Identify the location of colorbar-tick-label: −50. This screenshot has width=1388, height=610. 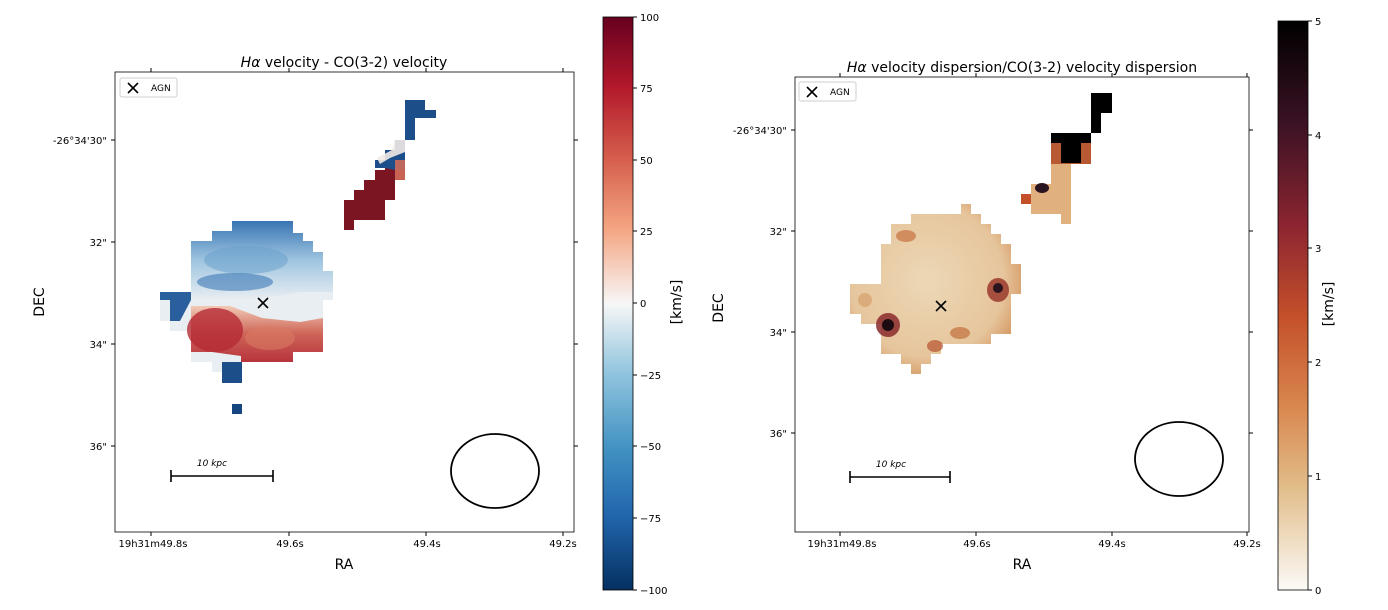
(650, 447).